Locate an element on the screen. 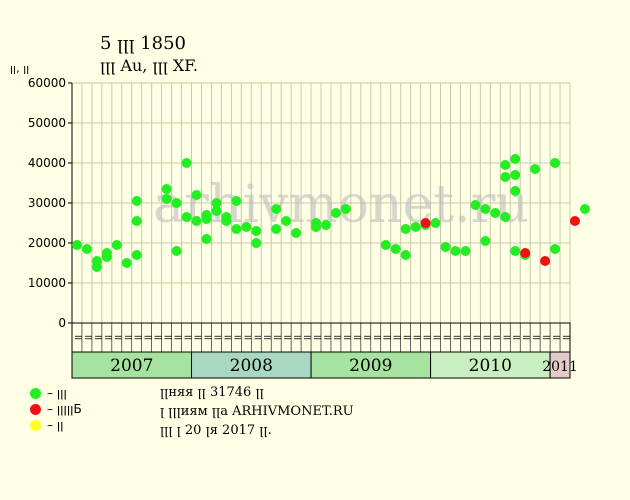  legend-label-sold: – ꞁꞁꞁ is located at coordinates (57, 393).